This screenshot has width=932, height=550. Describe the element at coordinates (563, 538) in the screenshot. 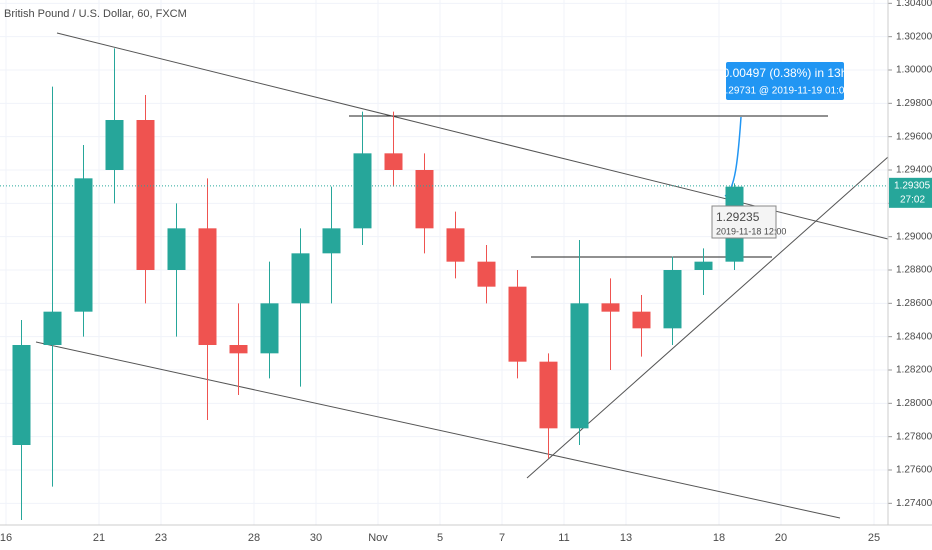

I see `x-tick-label: 11` at that location.